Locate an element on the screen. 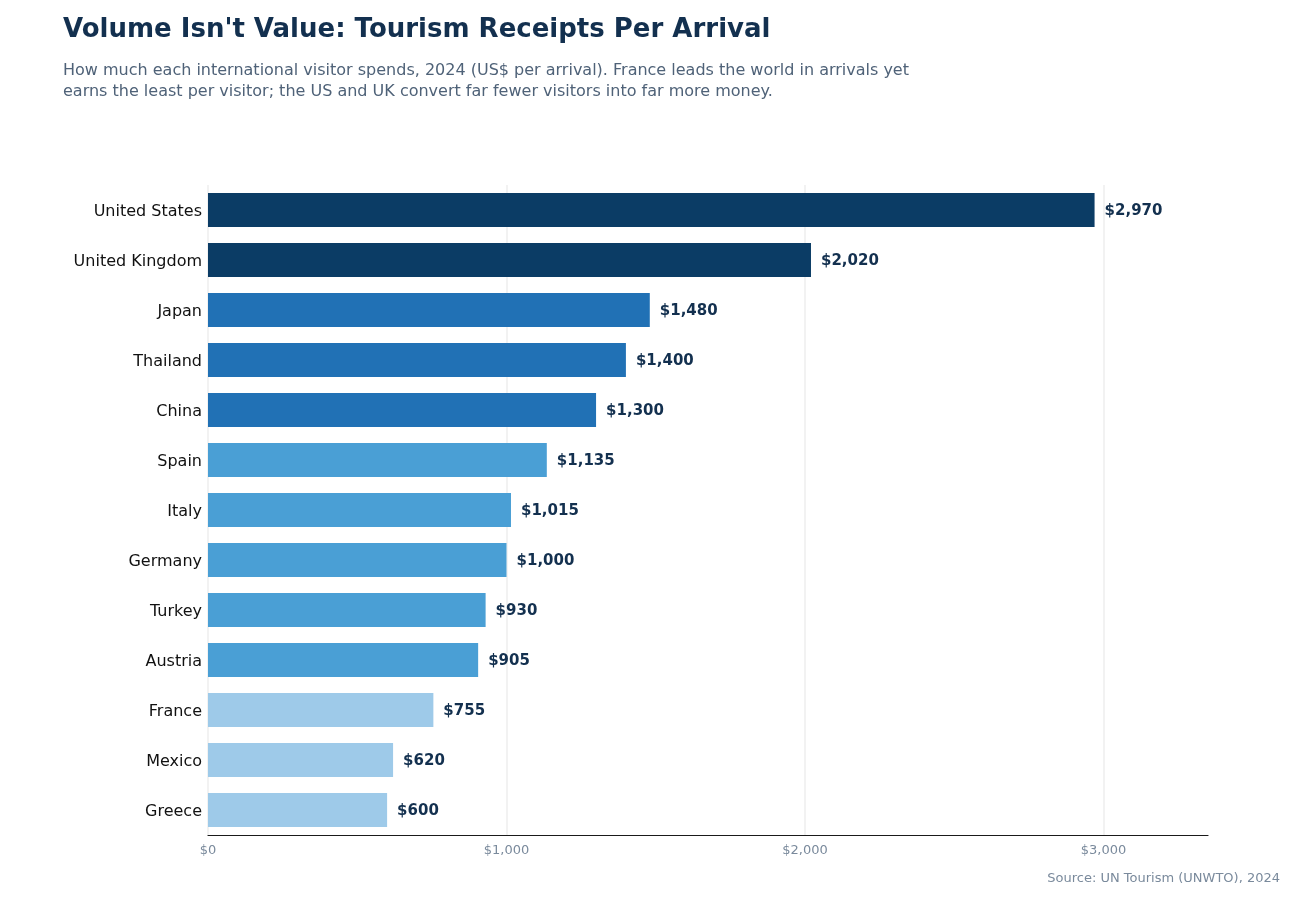 Image resolution: width=1300 pixels, height=898 pixels. data-label: $905 is located at coordinates (509, 660).